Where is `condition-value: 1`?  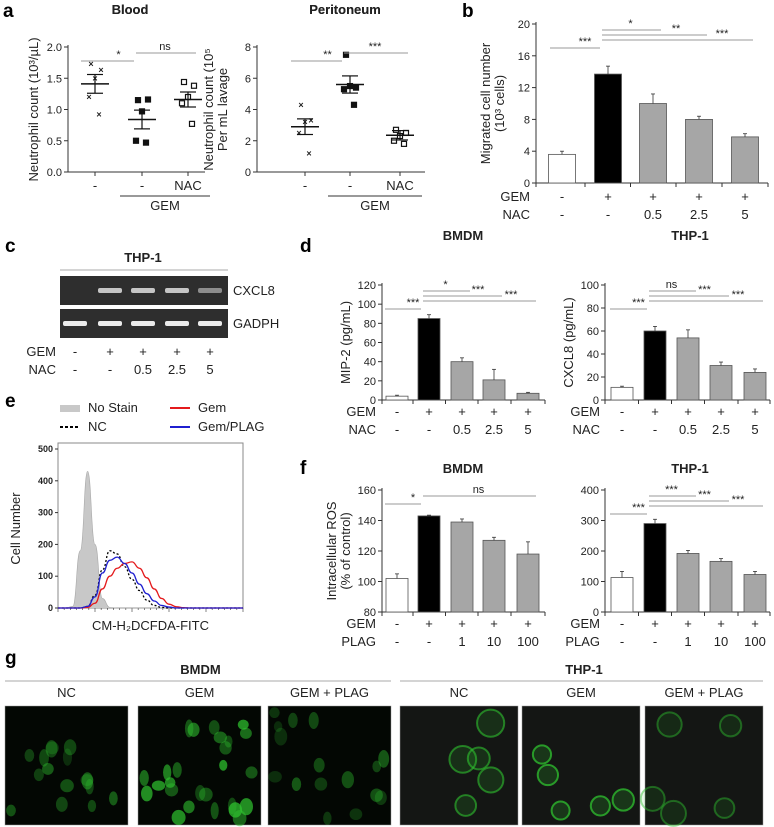 condition-value: 1 is located at coordinates (461, 641).